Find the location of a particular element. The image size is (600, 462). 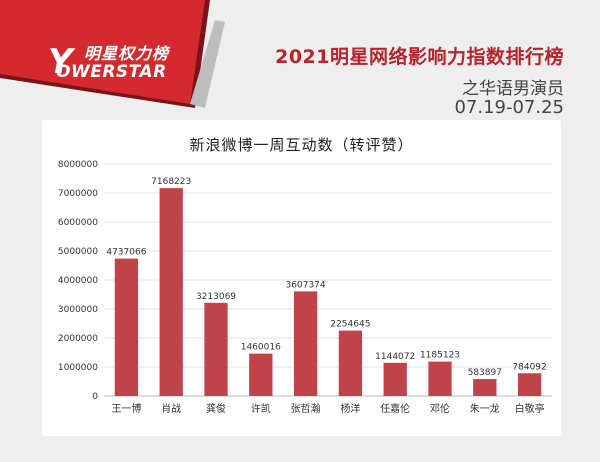

data-label: 3607374 is located at coordinates (306, 285).